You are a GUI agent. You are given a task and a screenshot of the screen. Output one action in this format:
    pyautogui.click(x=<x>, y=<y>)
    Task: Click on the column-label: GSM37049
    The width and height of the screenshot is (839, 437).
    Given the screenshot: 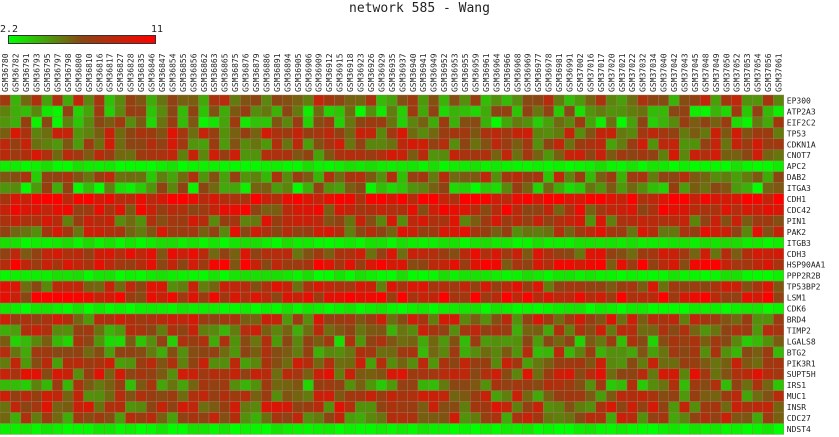 What is the action you would take?
    pyautogui.click(x=716, y=72)
    